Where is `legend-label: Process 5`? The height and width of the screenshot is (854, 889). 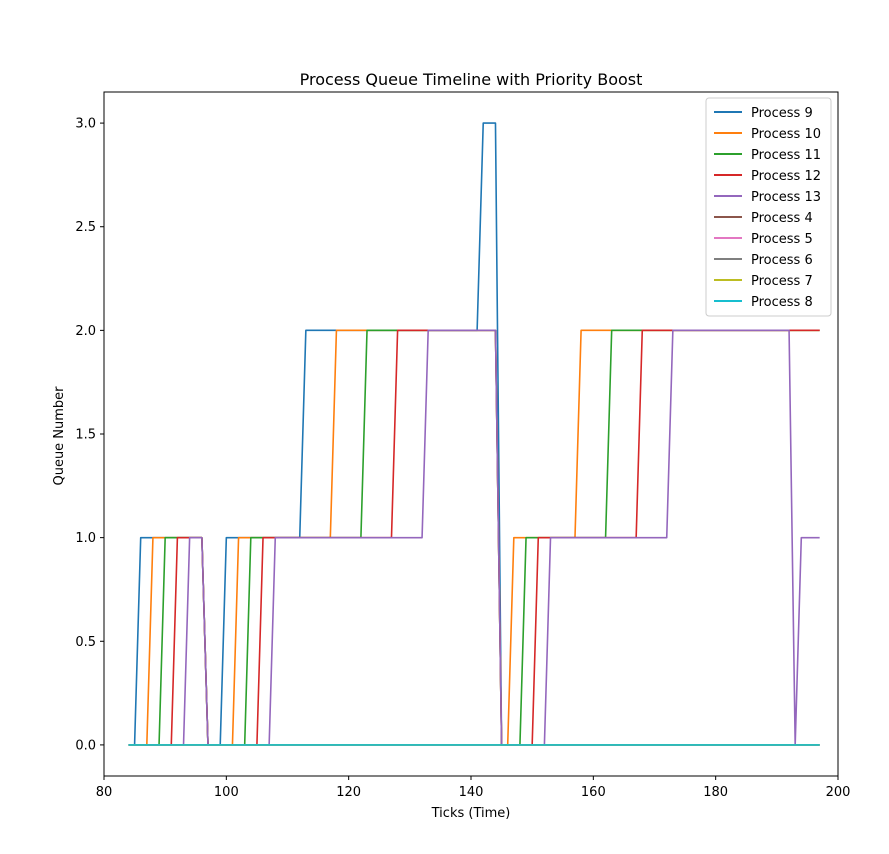
legend-label: Process 5 is located at coordinates (782, 239).